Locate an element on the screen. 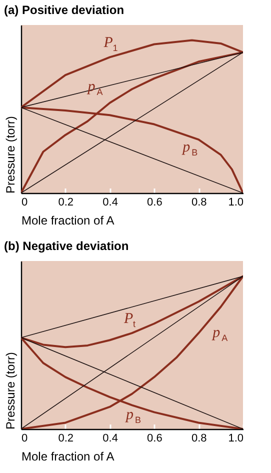 This screenshot has height=473, width=271. chart-title: (b) Negative deviation is located at coordinates (66, 246).